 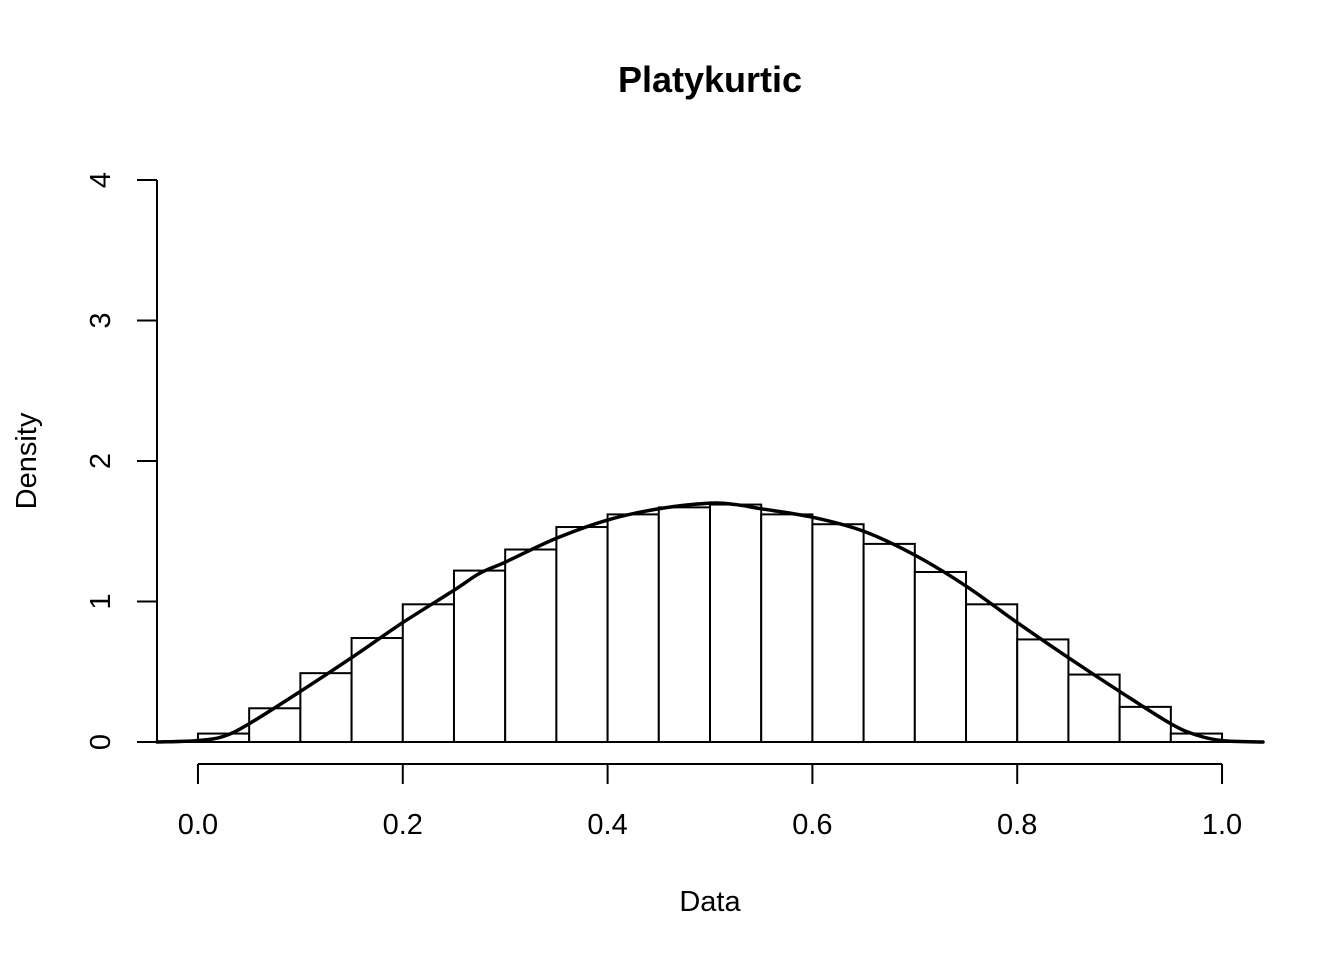 What do you see at coordinates (101, 601) in the screenshot?
I see `y-tick-label: 1` at bounding box center [101, 601].